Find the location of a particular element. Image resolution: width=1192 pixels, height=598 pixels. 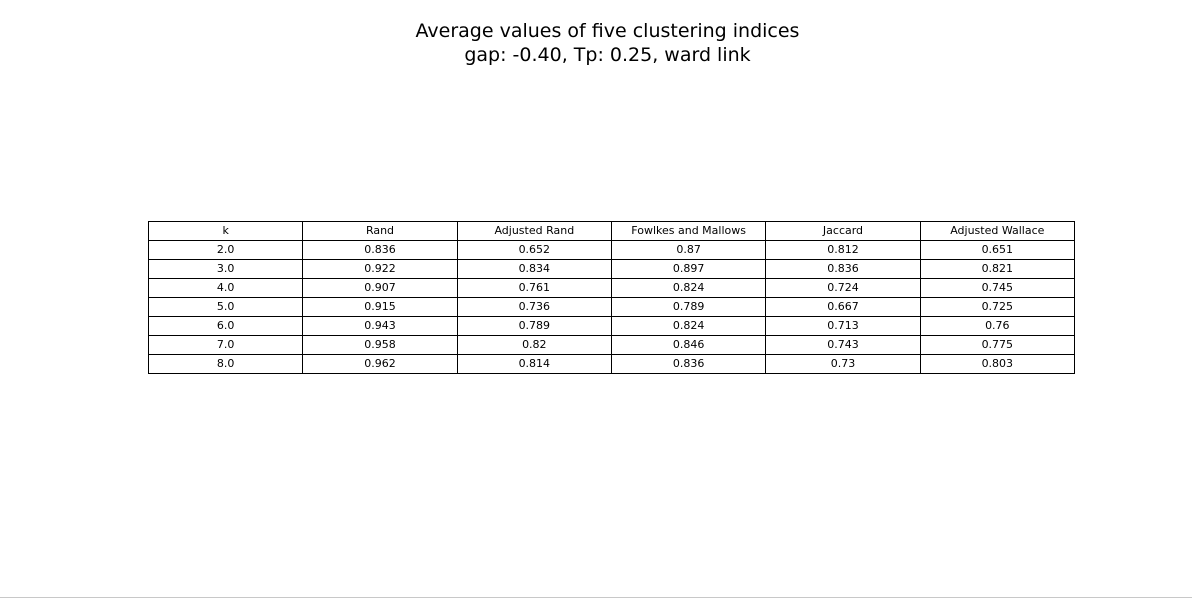

column-header: Rand is located at coordinates (380, 231).